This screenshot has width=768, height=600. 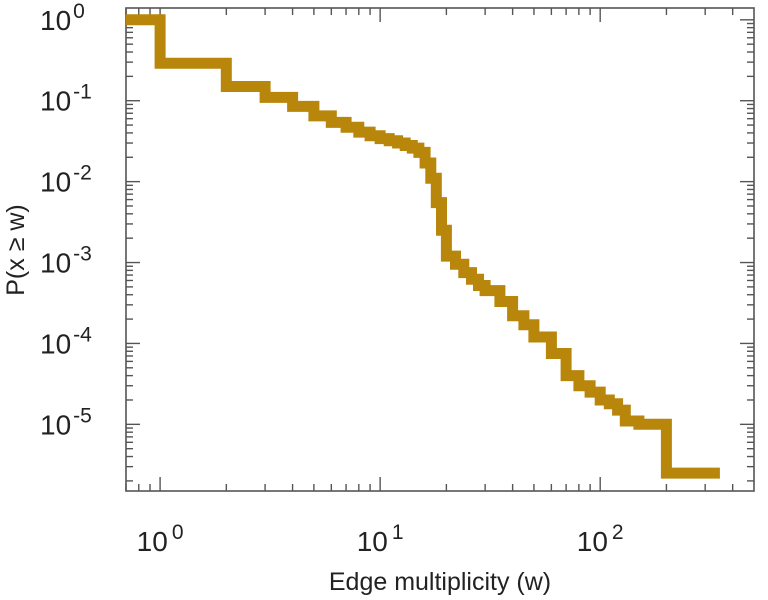 I want to click on x-tick-label-exponent: 2, so click(x=618, y=532).